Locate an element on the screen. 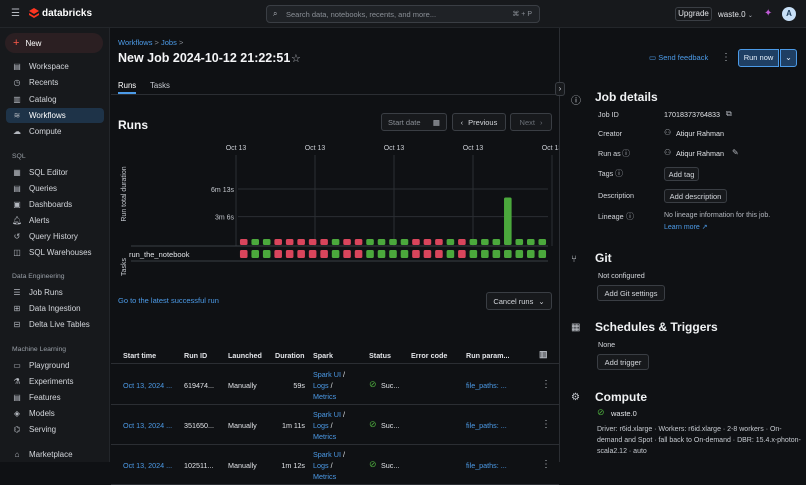 The height and width of the screenshot is (485, 806). sidebar-item-label: Workspace is located at coordinates (49, 66).